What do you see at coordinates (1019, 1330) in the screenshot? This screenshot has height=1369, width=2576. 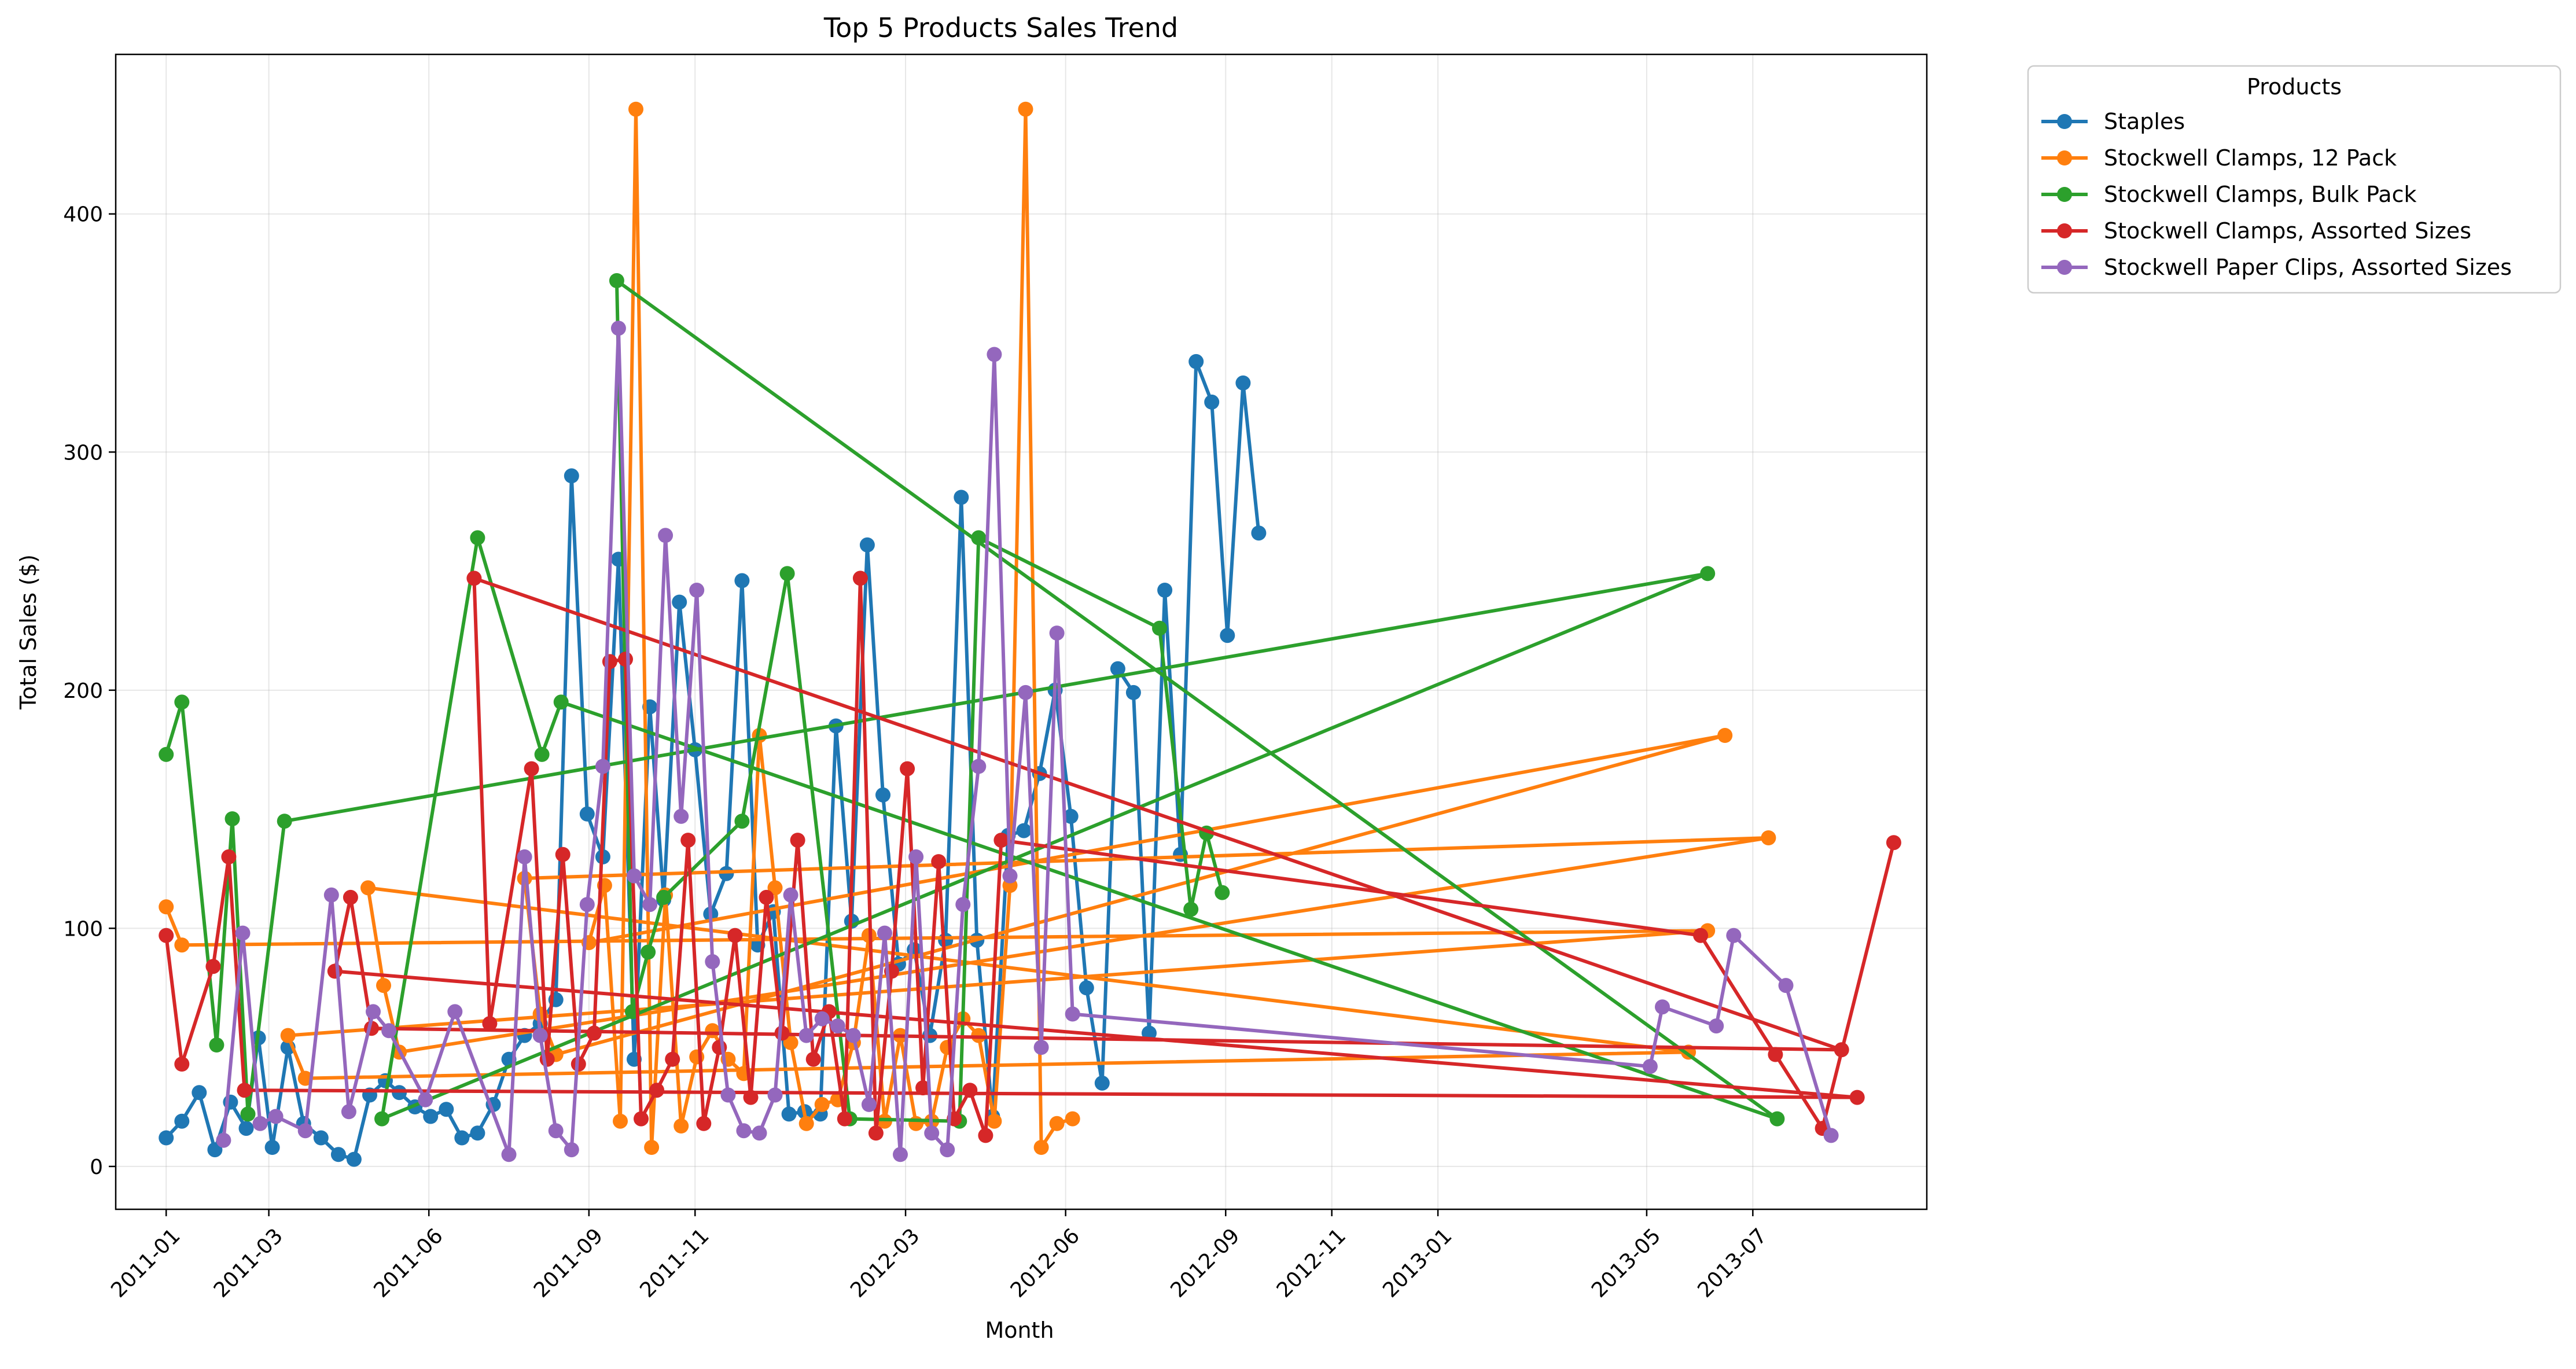 I see `x-axis-label: Month` at bounding box center [1019, 1330].